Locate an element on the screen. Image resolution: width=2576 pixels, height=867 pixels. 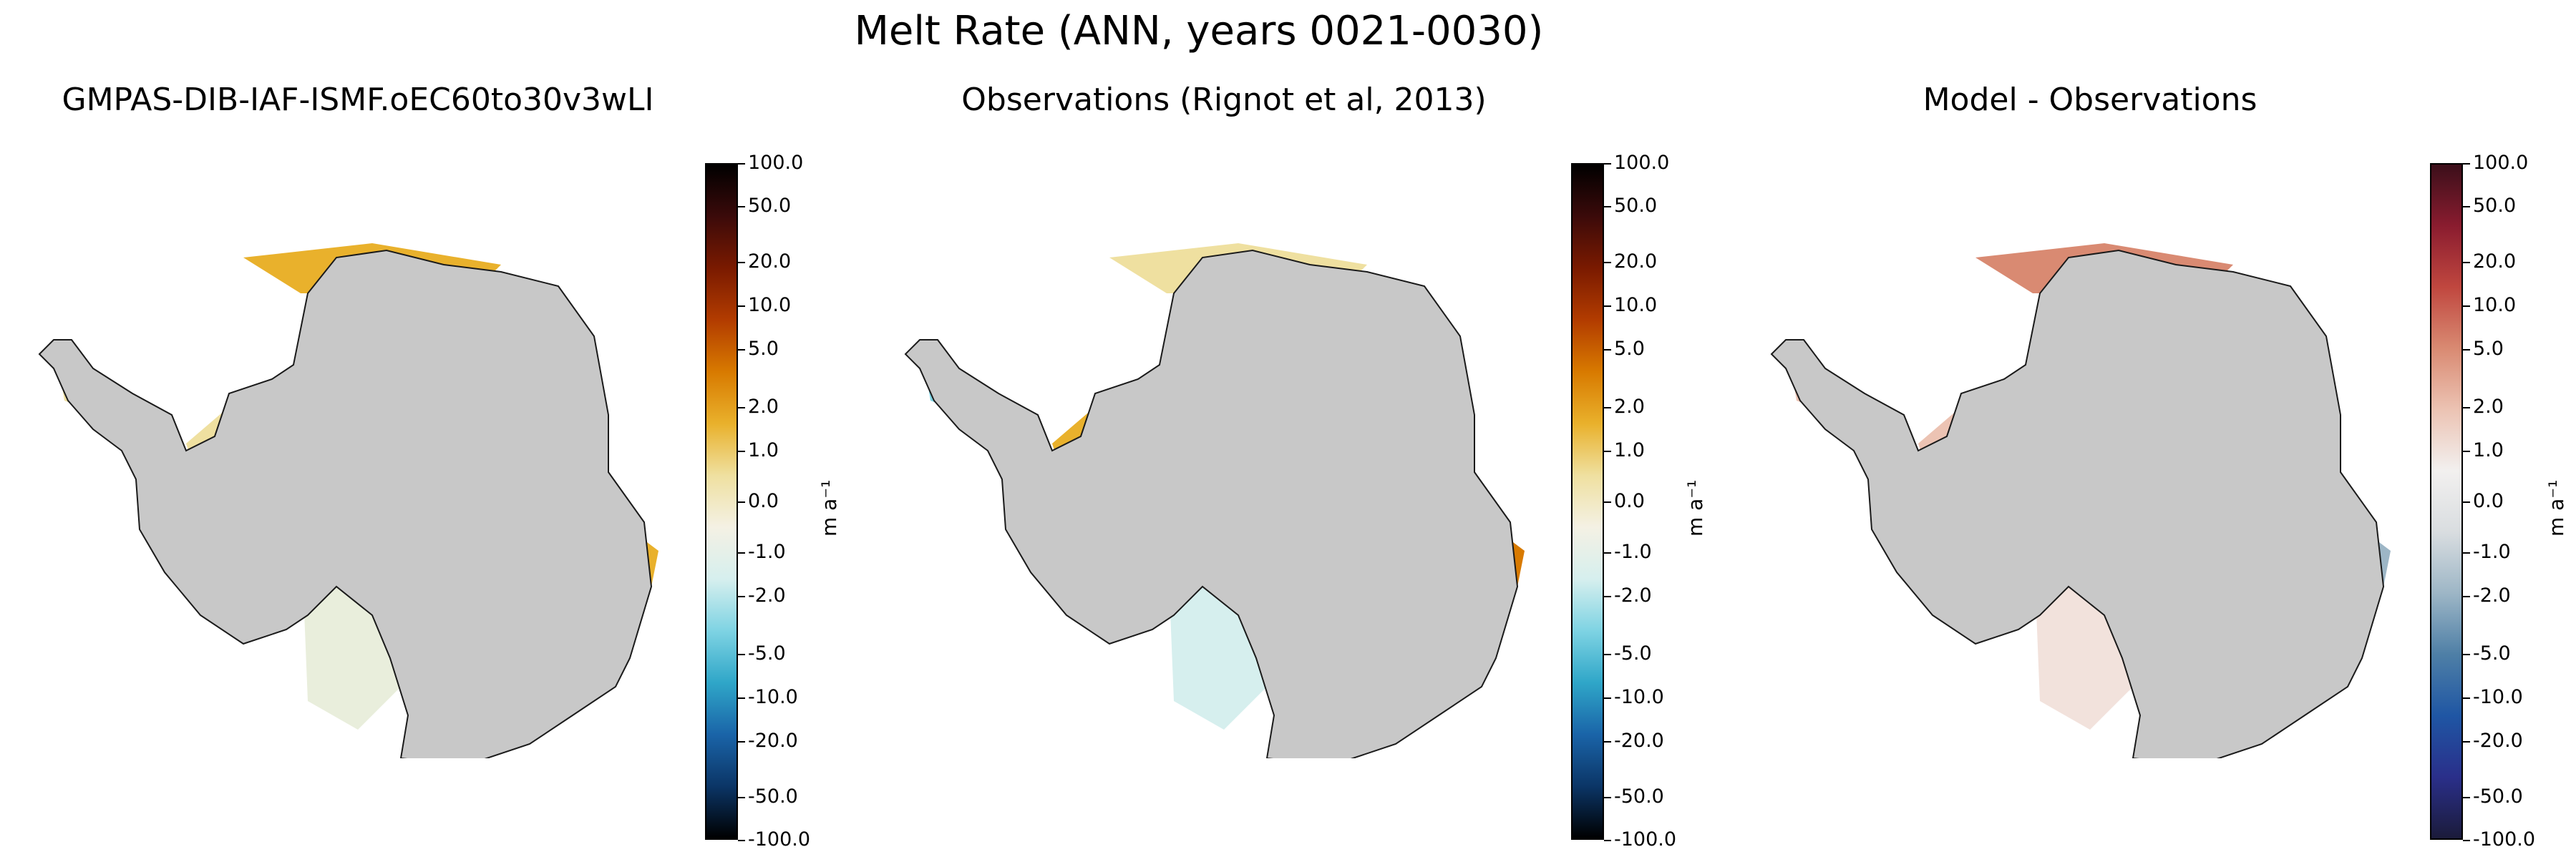
panel-title: GMPAS-DIB-IAF-ISMF.oEC60to30v3wLI is located at coordinates (358, 100).